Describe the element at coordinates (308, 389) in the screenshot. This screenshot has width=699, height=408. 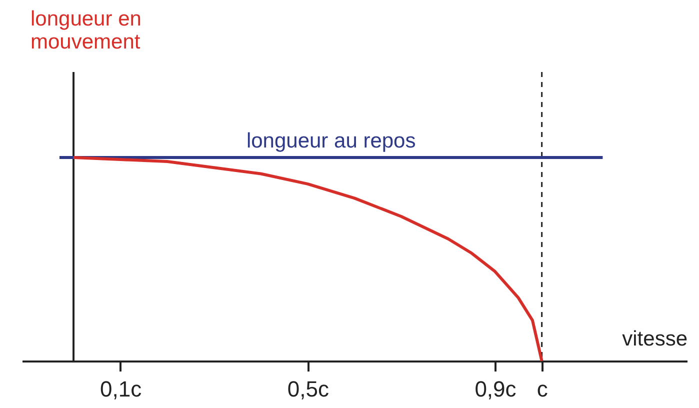
I see `x-tick-label: 0,5c` at that location.